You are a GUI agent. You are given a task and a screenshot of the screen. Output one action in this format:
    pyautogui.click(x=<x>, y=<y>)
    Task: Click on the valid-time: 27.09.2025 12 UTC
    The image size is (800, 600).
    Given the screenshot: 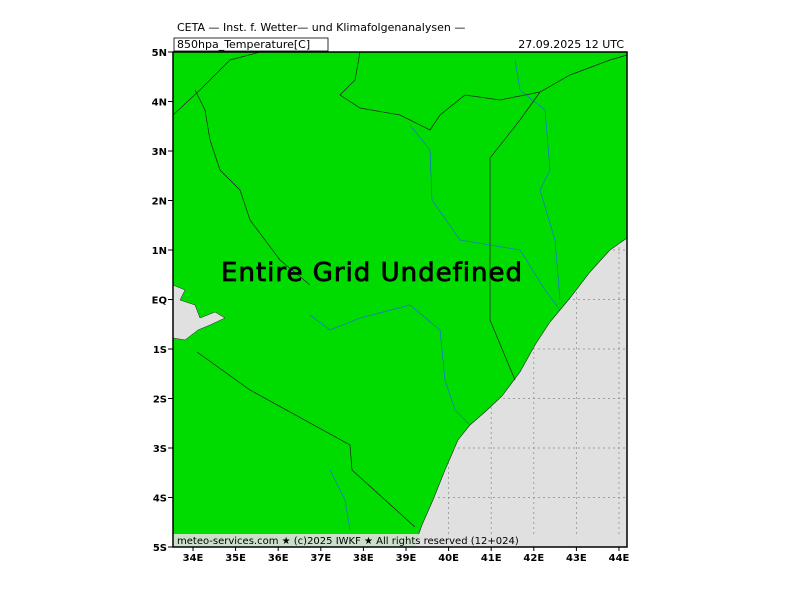 What is the action you would take?
    pyautogui.click(x=571, y=44)
    